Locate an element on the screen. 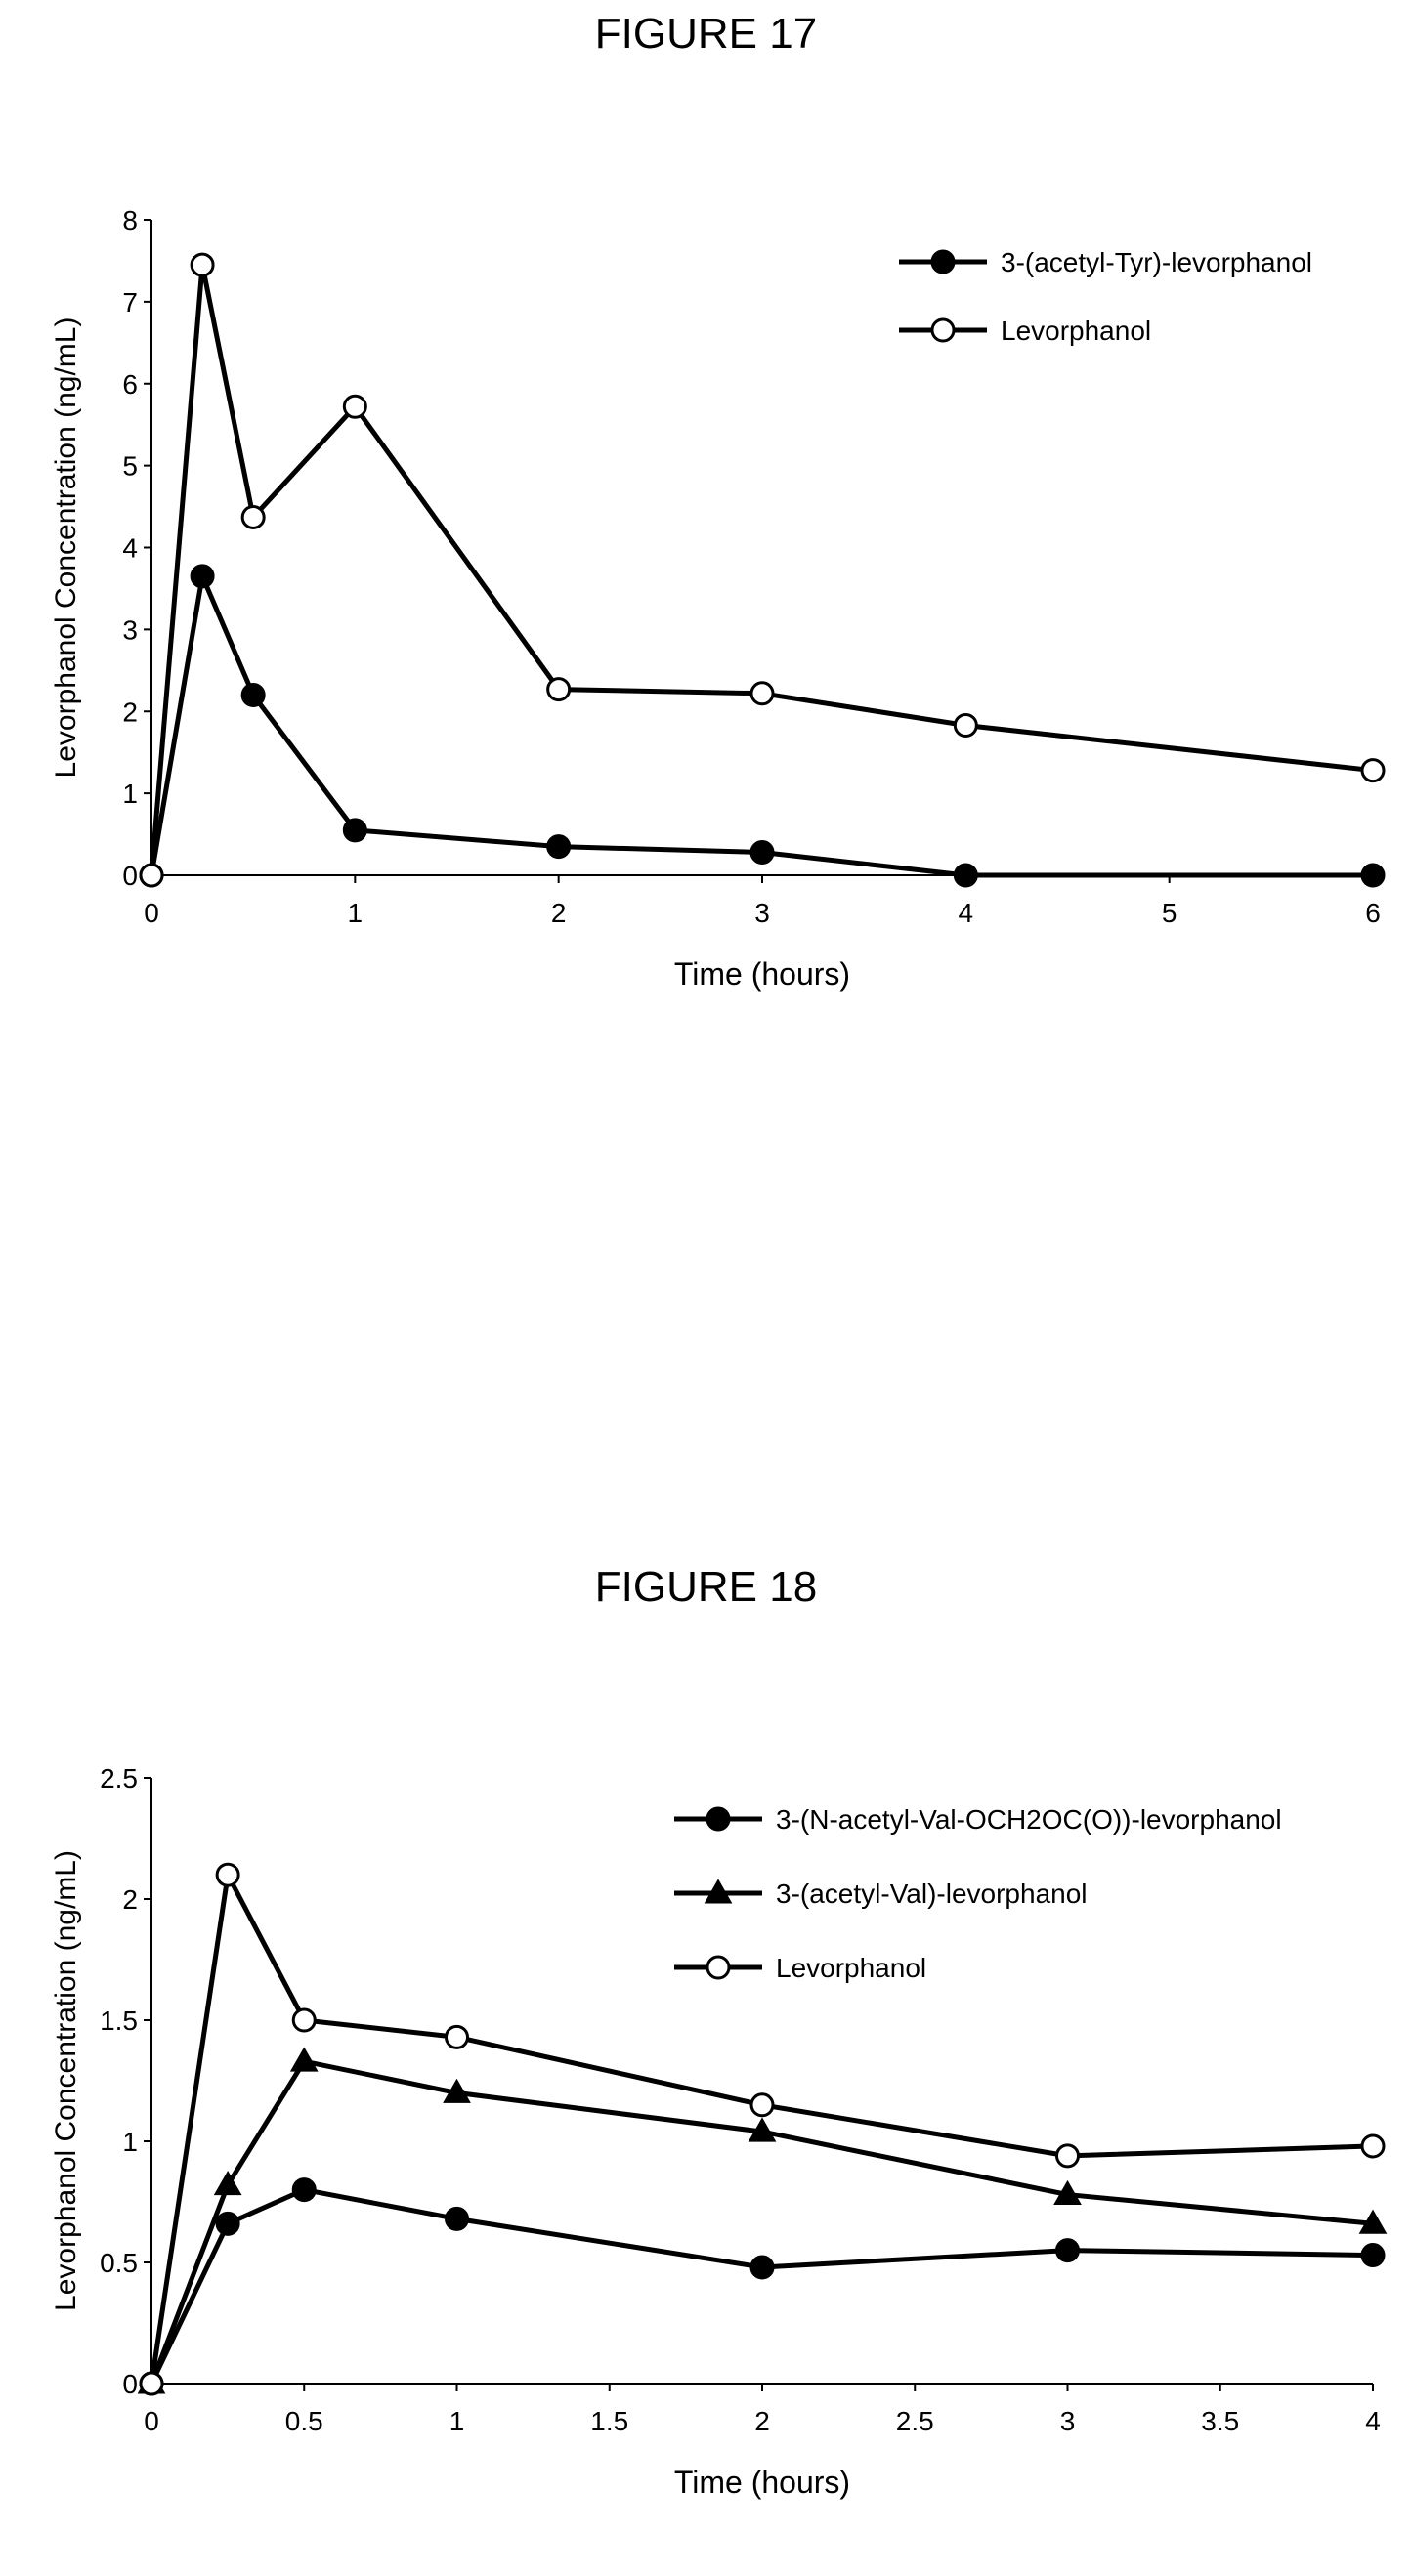 This screenshot has width=1412, height=2576. y-tick-label: 0.5 is located at coordinates (119, 2263).